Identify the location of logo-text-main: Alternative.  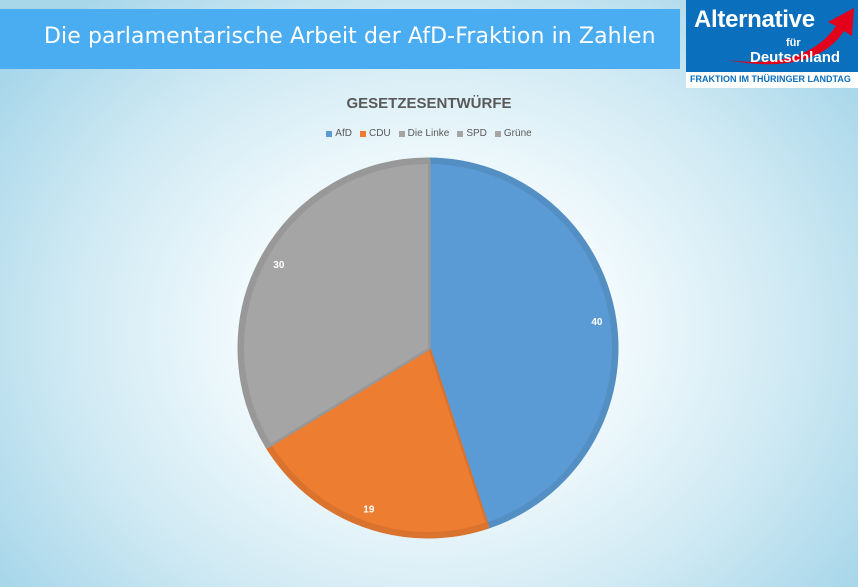
(754, 19).